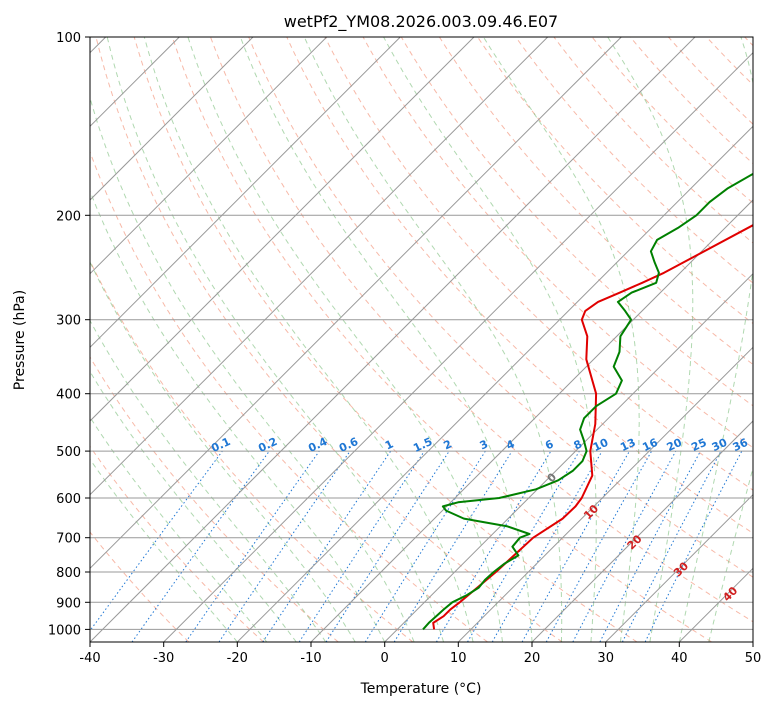  Describe the element at coordinates (68, 395) in the screenshot. I see `y-tick-label: 400` at that location.